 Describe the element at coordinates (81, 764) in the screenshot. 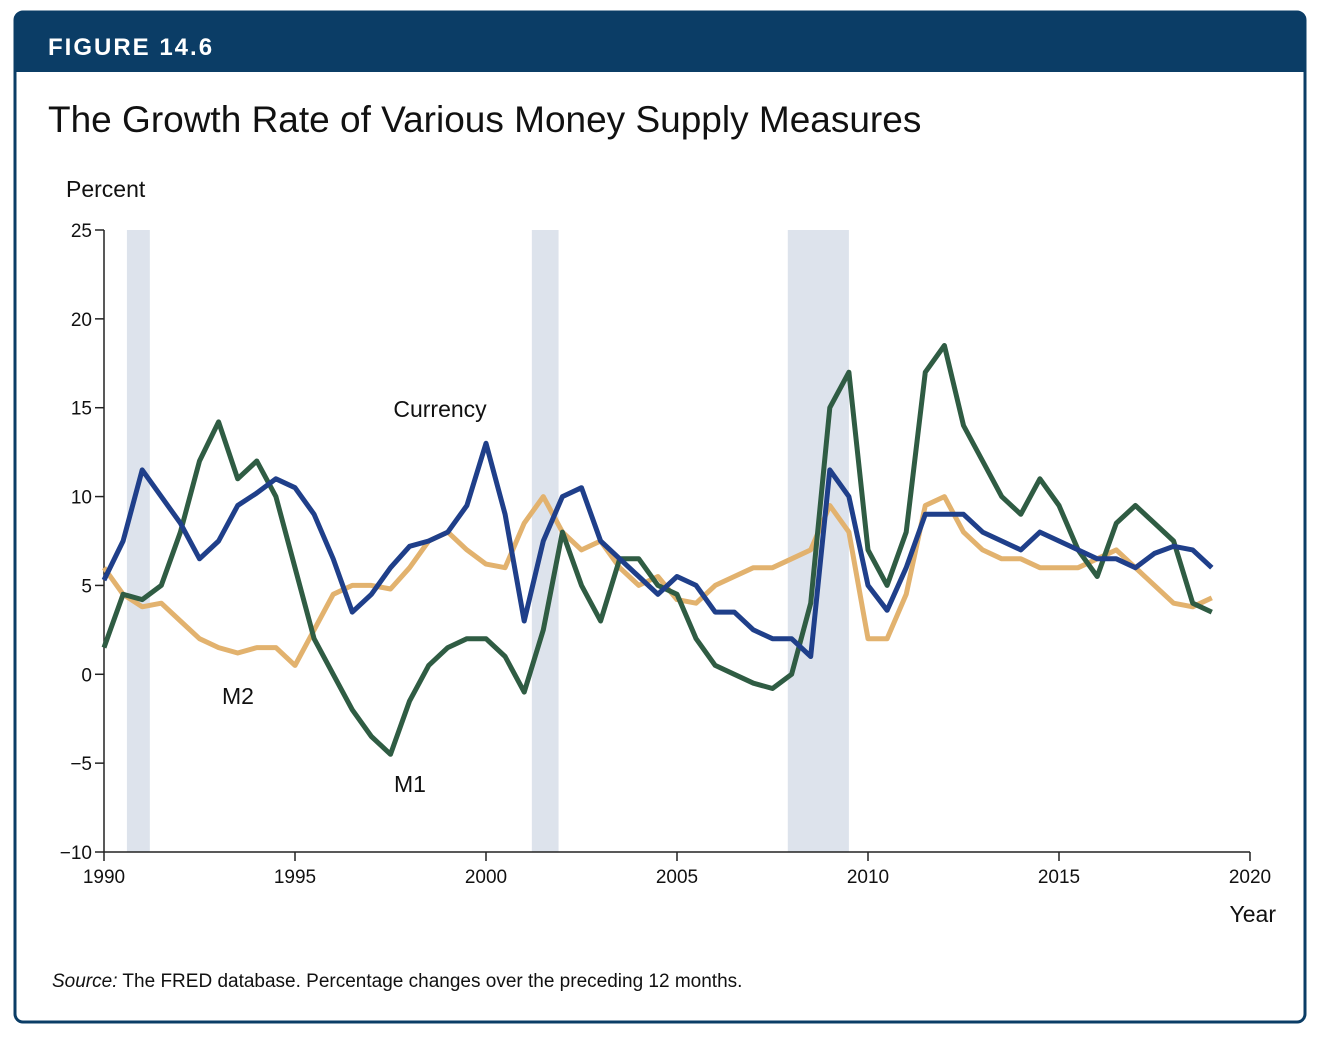

I see `y-tick-label: −5` at that location.